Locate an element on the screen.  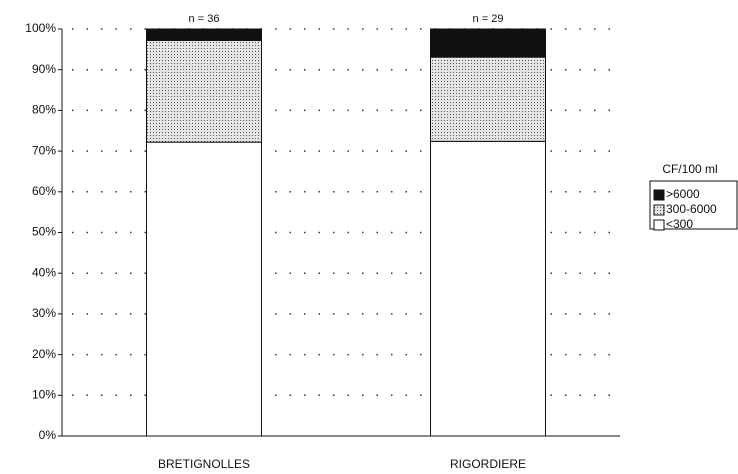
y-tick-label: 60% is located at coordinates (44, 191).